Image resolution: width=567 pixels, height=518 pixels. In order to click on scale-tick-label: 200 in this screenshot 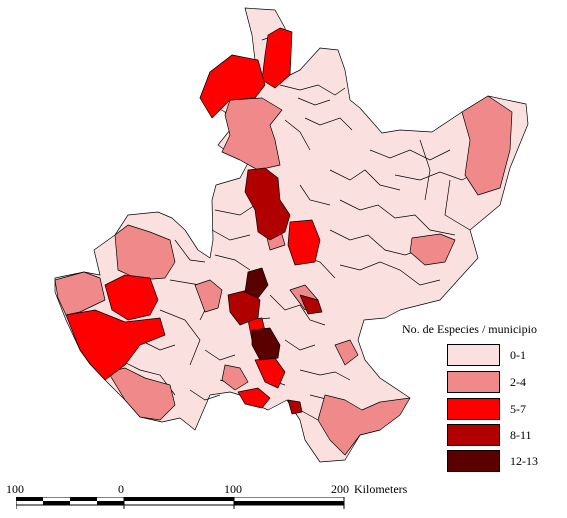, I will do `click(340, 489)`.